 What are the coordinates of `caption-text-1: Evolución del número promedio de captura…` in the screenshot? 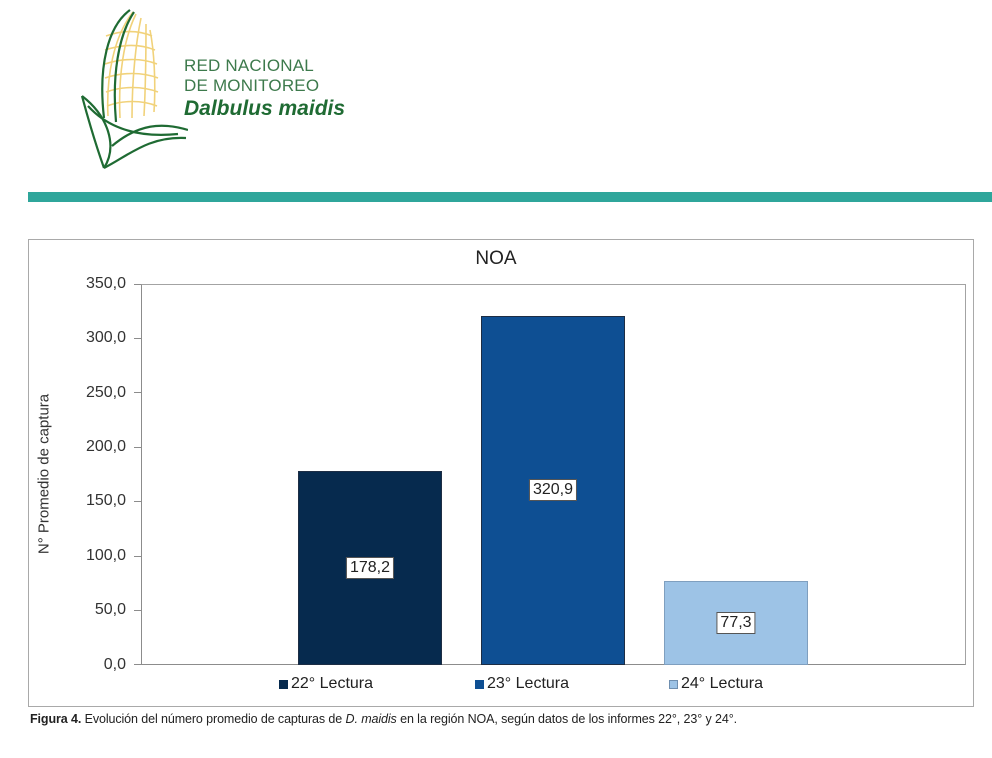 It's located at (213, 719).